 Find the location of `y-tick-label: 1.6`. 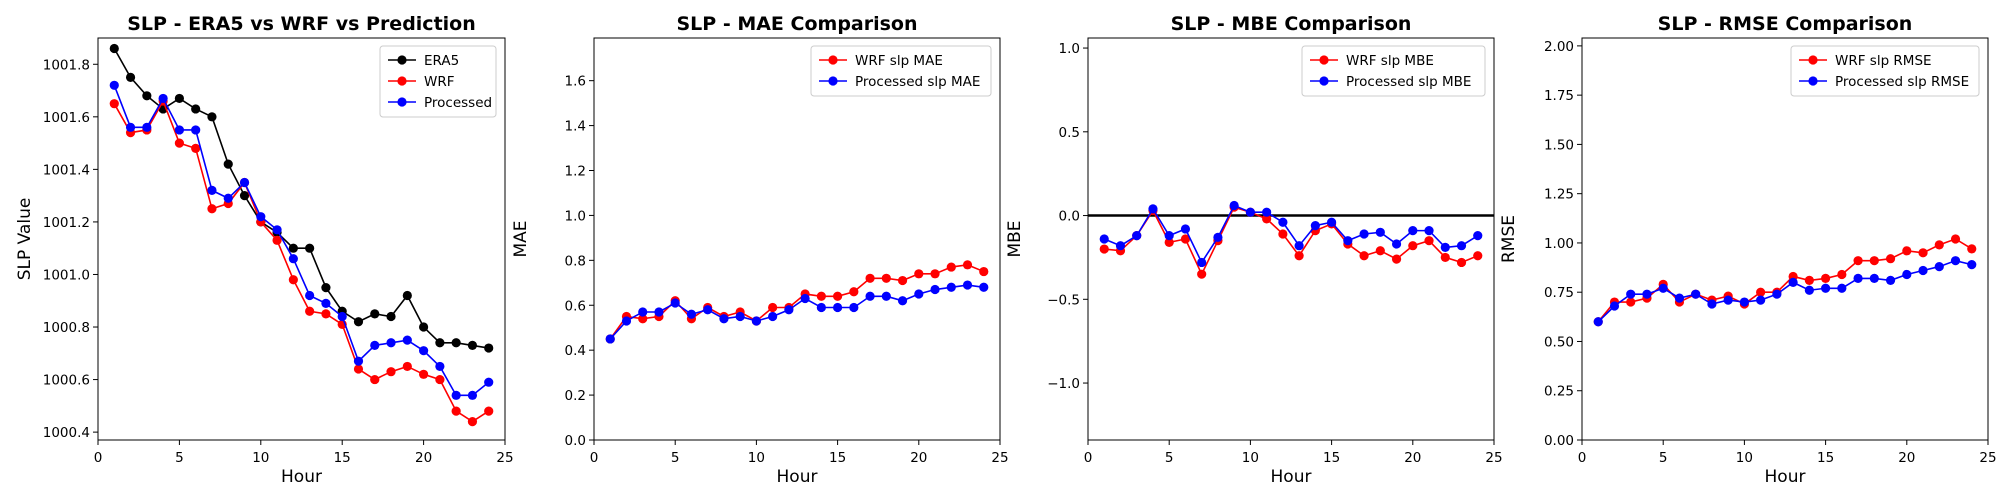

y-tick-label: 1.6 is located at coordinates (575, 82).